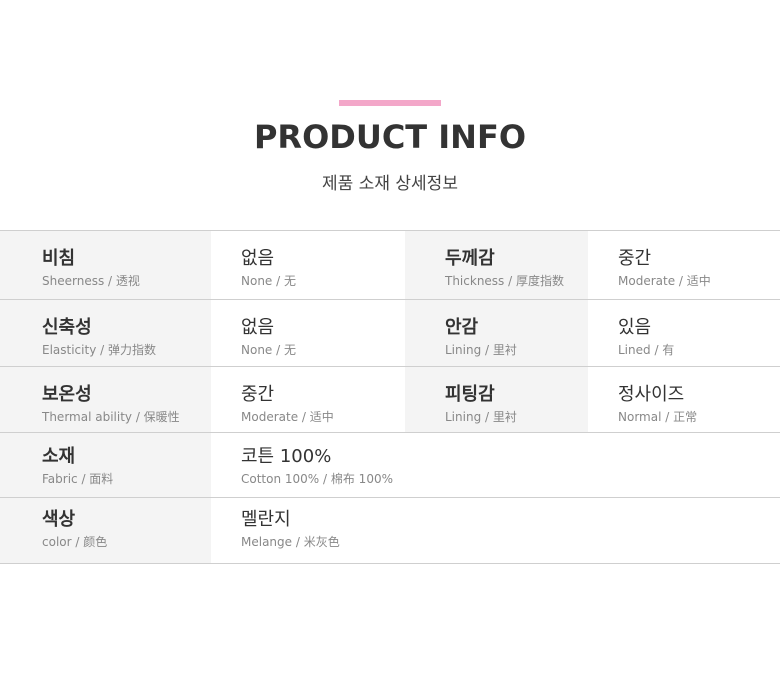  I want to click on attribute-name: 보온성, so click(67, 394).